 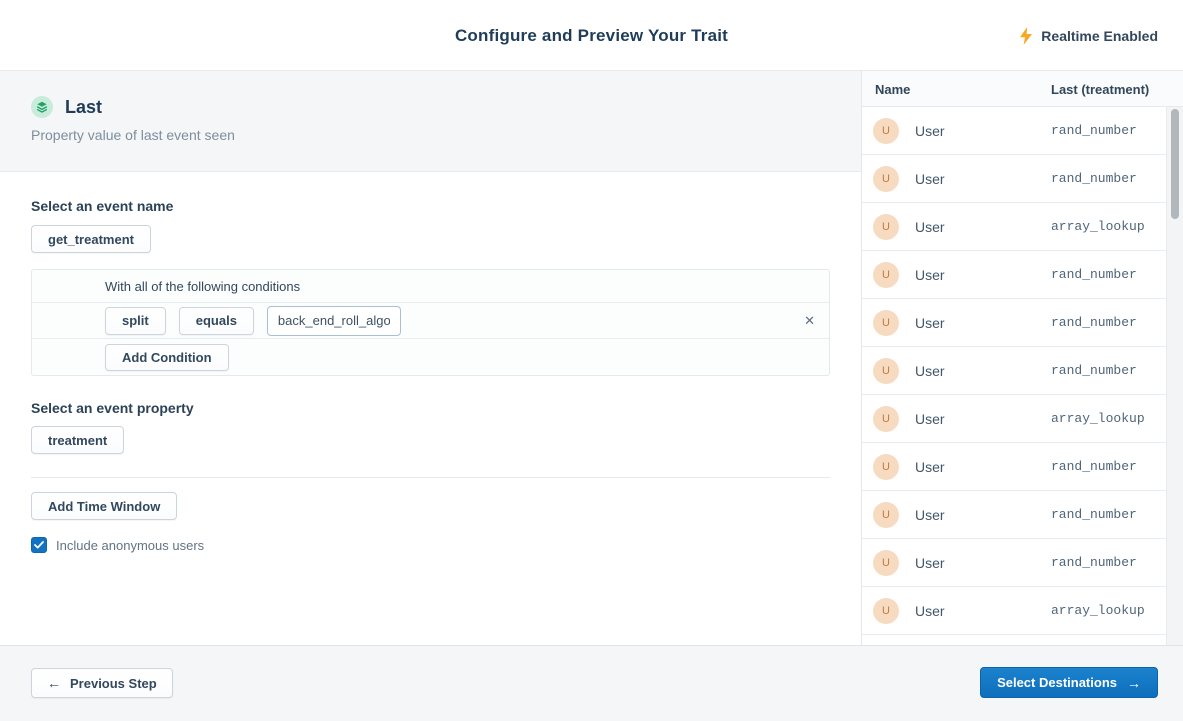 What do you see at coordinates (104, 506) in the screenshot?
I see `add-time-window-button: Add Time Window` at bounding box center [104, 506].